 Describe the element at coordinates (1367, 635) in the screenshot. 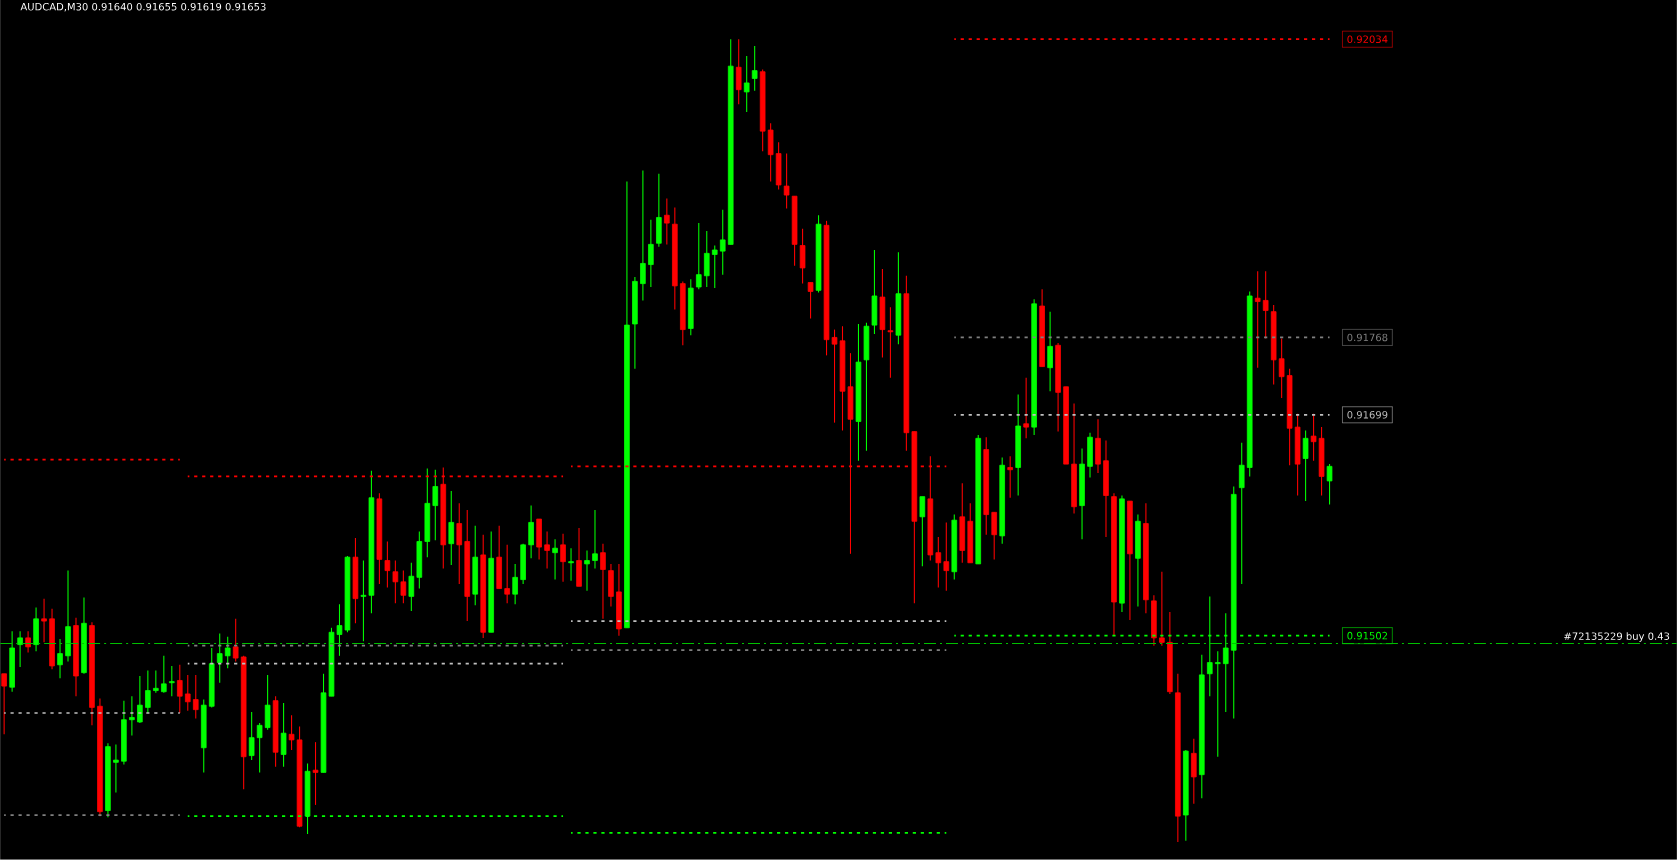

I see `y-tick-label: 0.91502` at that location.